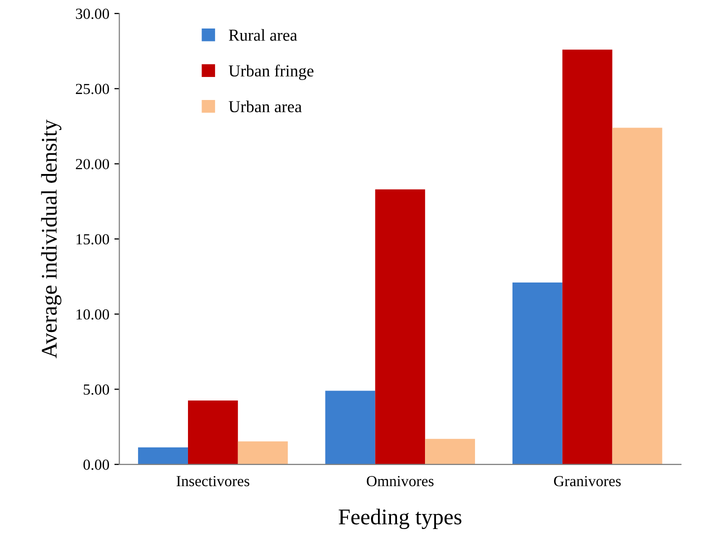 The width and height of the screenshot is (702, 540). What do you see at coordinates (93, 14) in the screenshot?
I see `y-tick-label: 30.00` at bounding box center [93, 14].